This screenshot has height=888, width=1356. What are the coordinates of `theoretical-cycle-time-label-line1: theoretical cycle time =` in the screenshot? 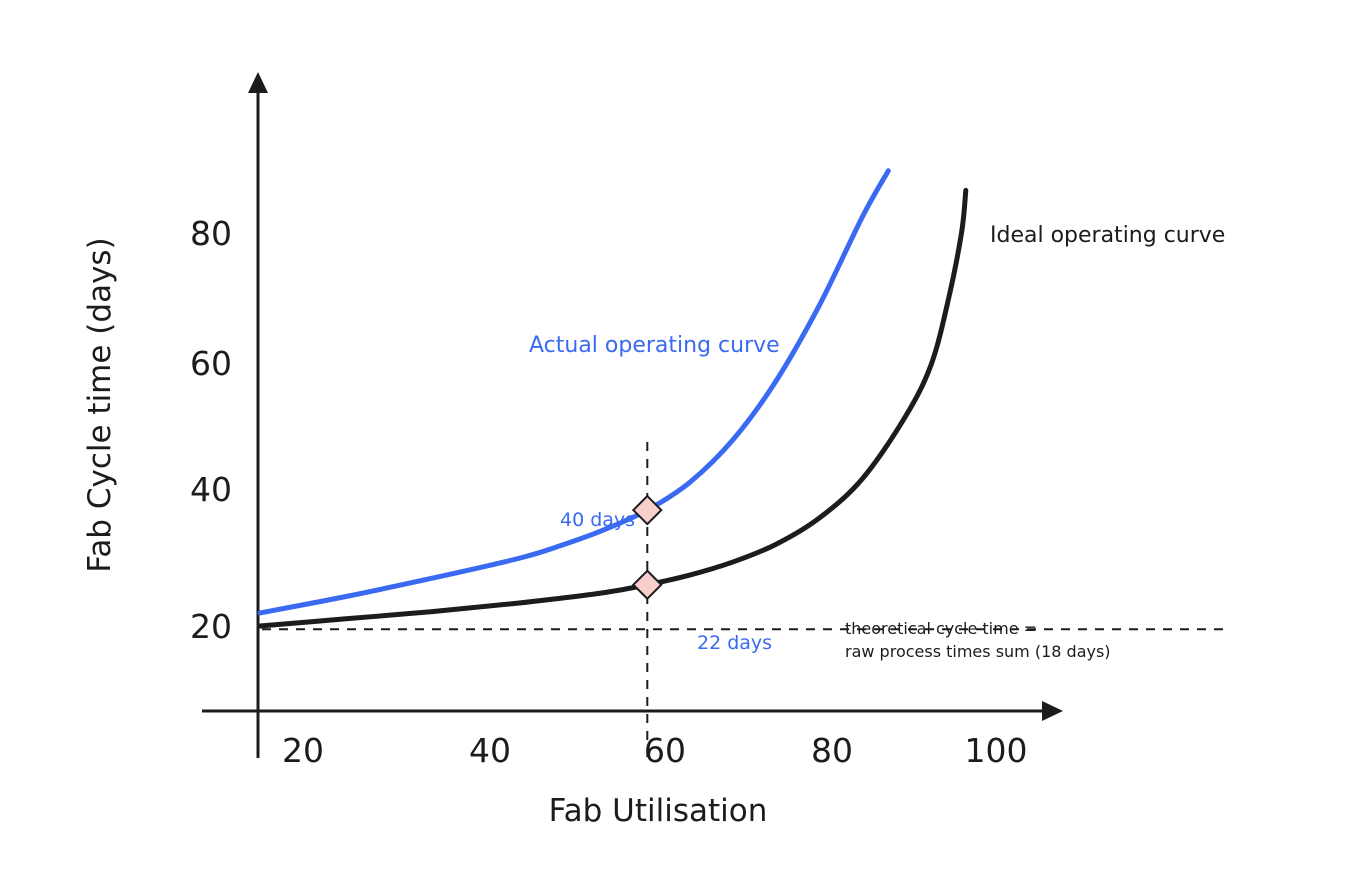 It's located at (941, 628).